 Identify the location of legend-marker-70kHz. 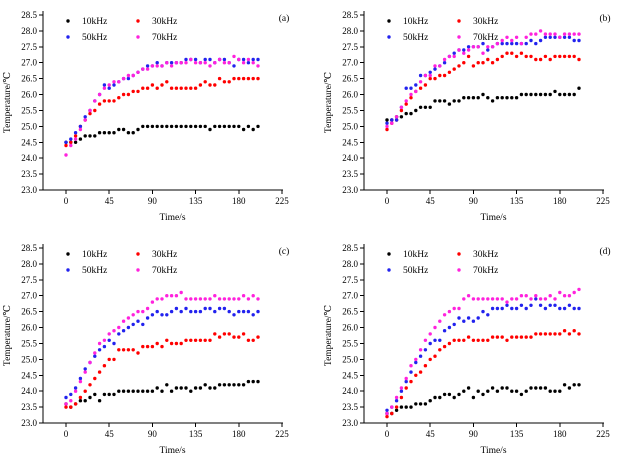
(459, 270).